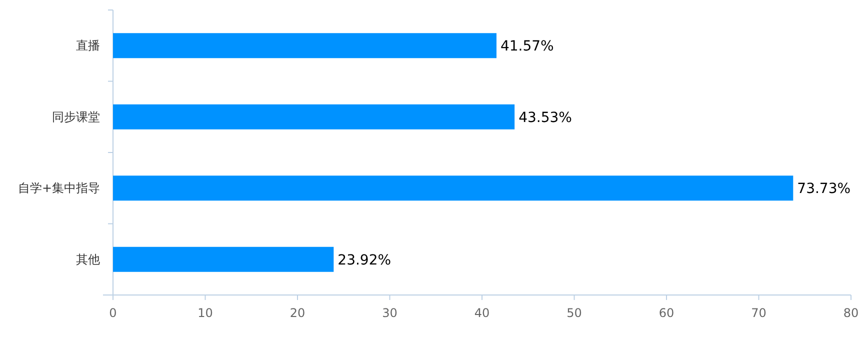 The width and height of the screenshot is (865, 338). Describe the element at coordinates (545, 118) in the screenshot. I see `data-label: 43.53%` at that location.